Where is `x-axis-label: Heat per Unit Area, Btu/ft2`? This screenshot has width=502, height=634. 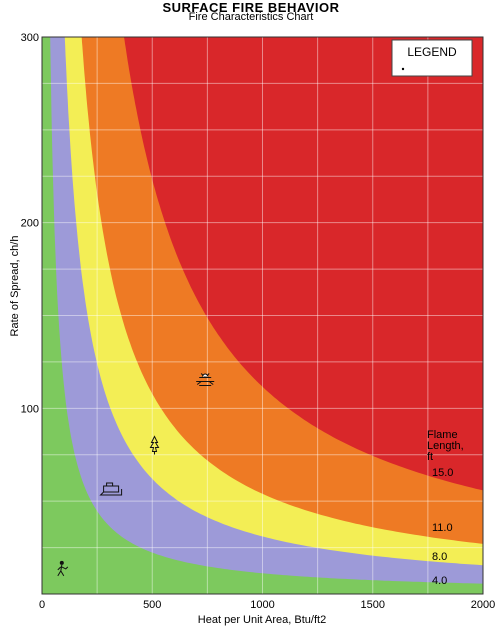
x-axis-label: Heat per Unit Area, Btu/ft2 is located at coordinates (262, 620).